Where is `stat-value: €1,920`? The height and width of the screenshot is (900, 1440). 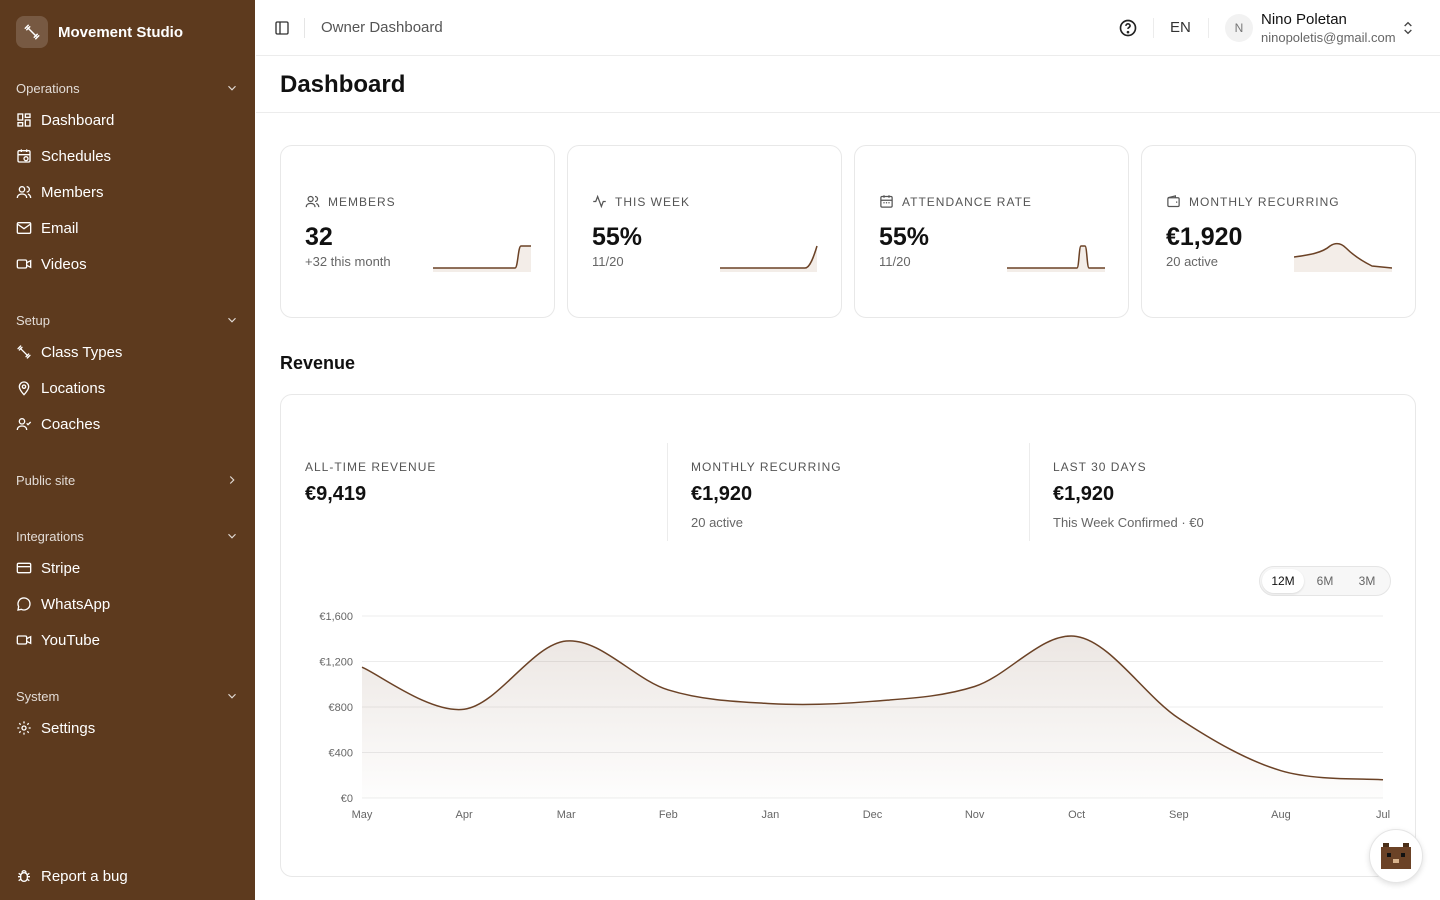 stat-value: €1,920 is located at coordinates (1204, 237).